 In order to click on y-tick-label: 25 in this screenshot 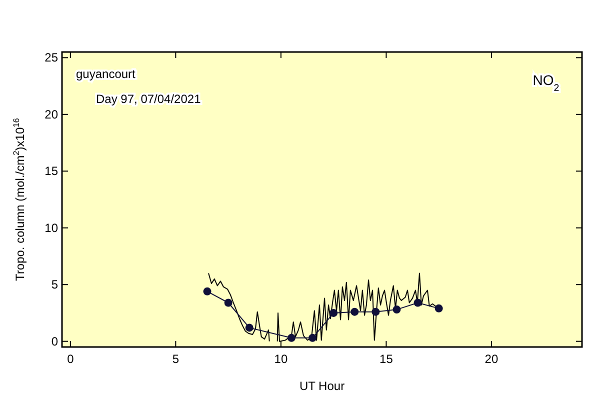, I will do `click(51, 57)`.